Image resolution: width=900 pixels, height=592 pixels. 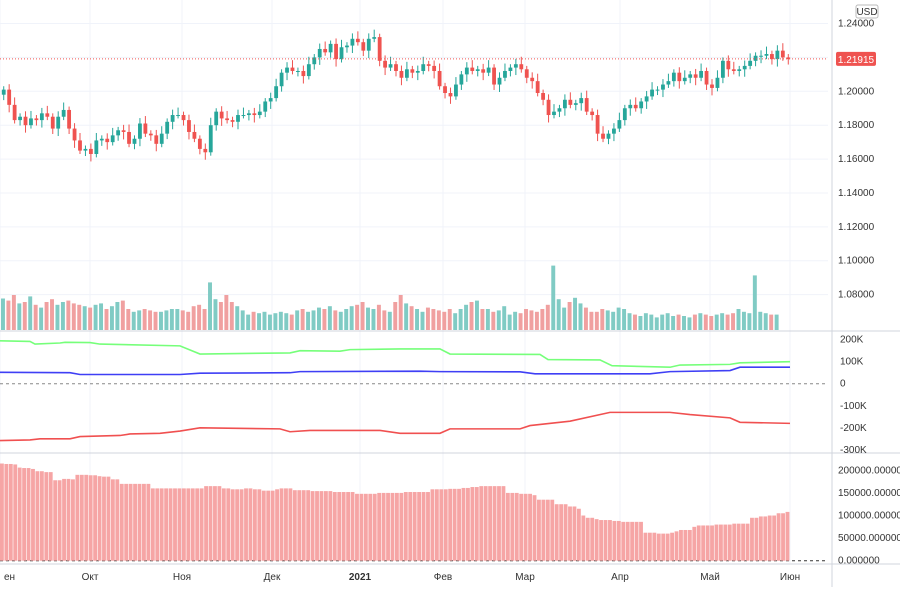 I want to click on y-tick-label: 1.12000, so click(x=856, y=227).